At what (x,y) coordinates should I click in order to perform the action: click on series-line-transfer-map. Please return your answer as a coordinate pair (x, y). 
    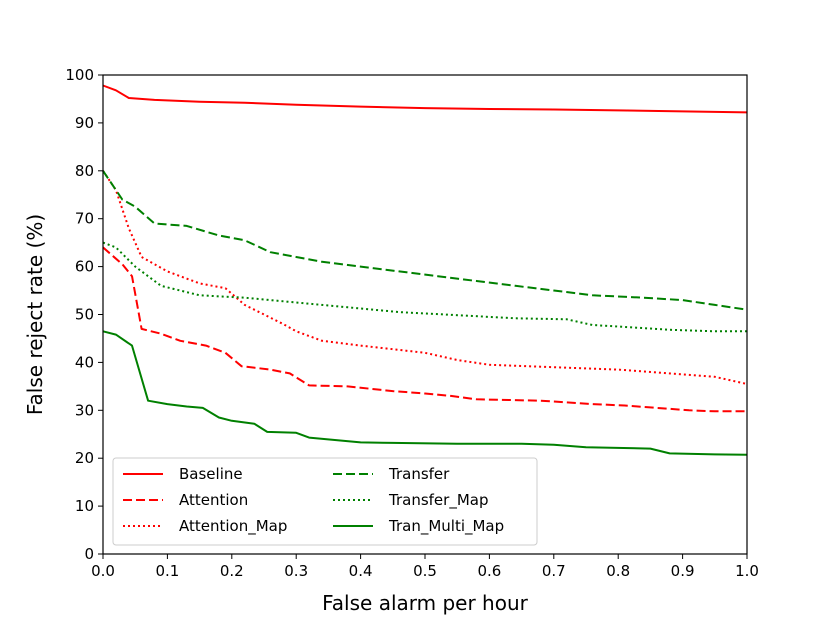
    Looking at the image, I should click on (424, 287).